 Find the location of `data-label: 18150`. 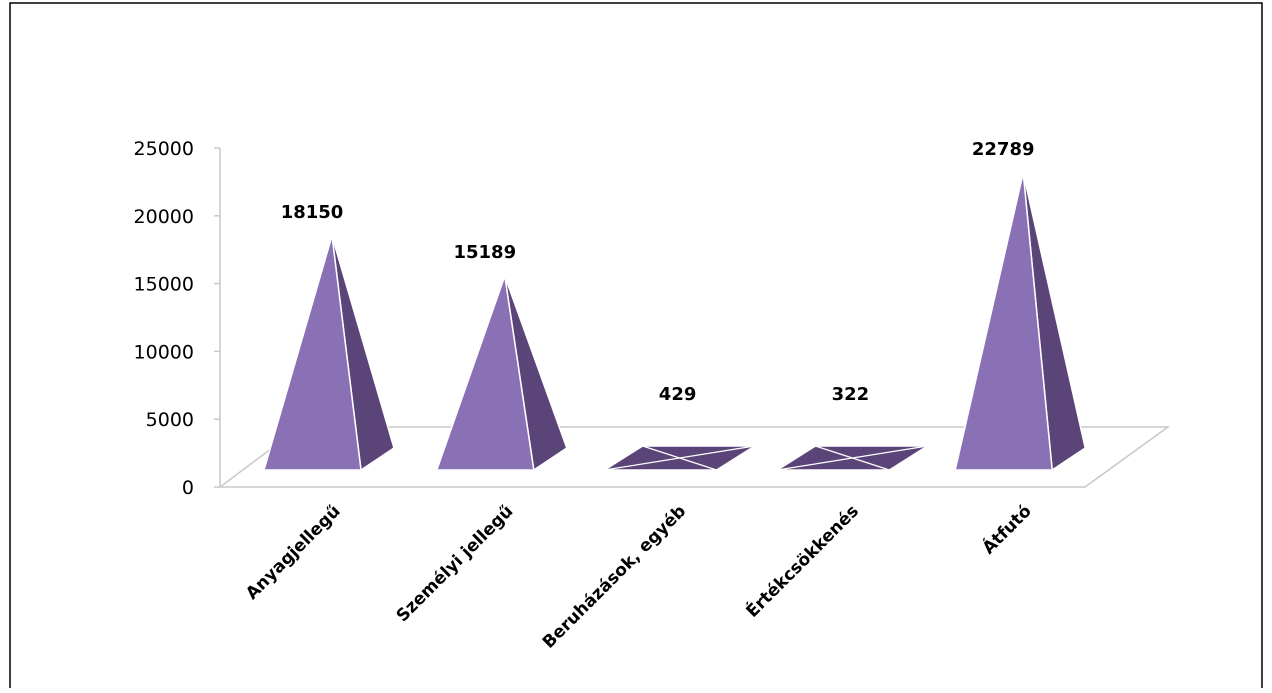

data-label: 18150 is located at coordinates (312, 212).